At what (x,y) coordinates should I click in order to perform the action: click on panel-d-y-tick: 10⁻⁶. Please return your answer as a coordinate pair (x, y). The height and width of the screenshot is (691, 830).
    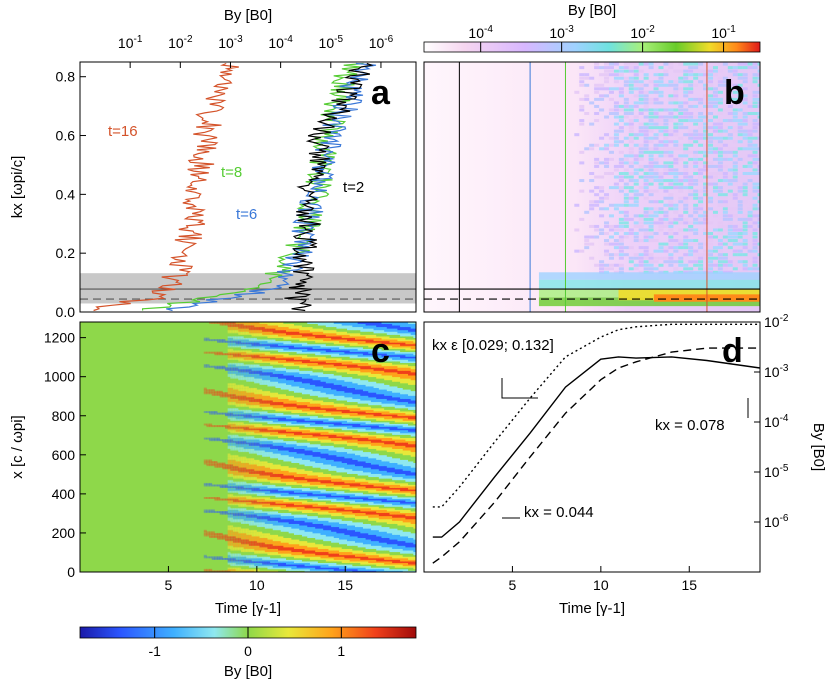
    Looking at the image, I should click on (776, 521).